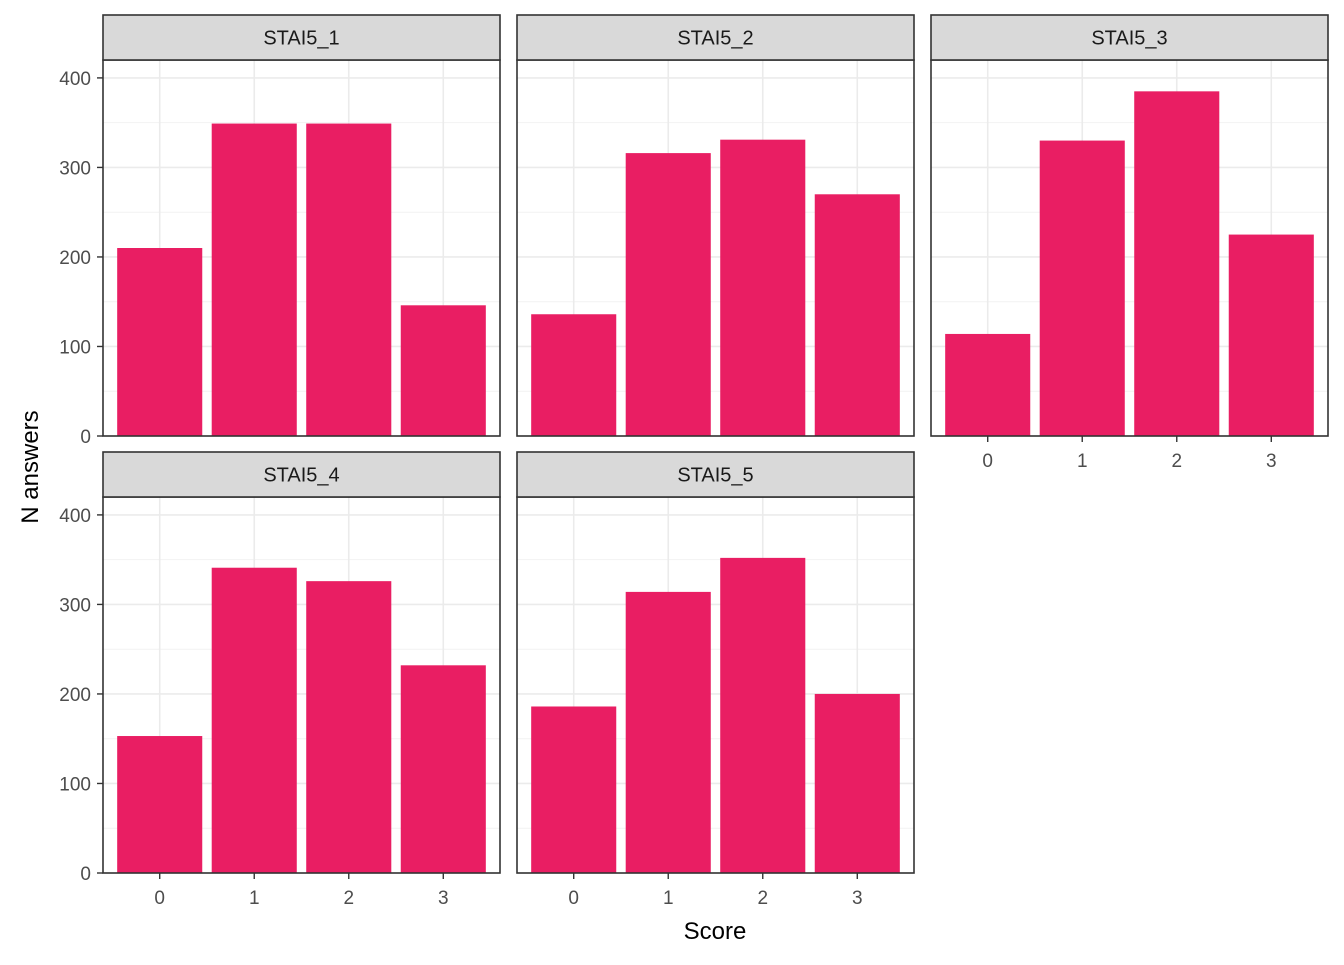  What do you see at coordinates (30, 466) in the screenshot?
I see `y-axis-title: N answers` at bounding box center [30, 466].